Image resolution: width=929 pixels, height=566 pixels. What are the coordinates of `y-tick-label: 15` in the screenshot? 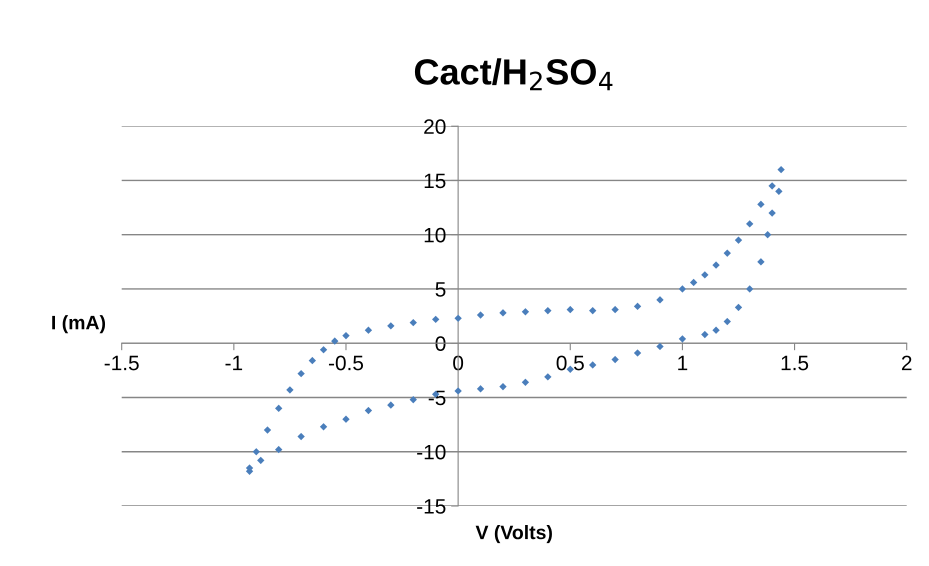 It's located at (435, 181).